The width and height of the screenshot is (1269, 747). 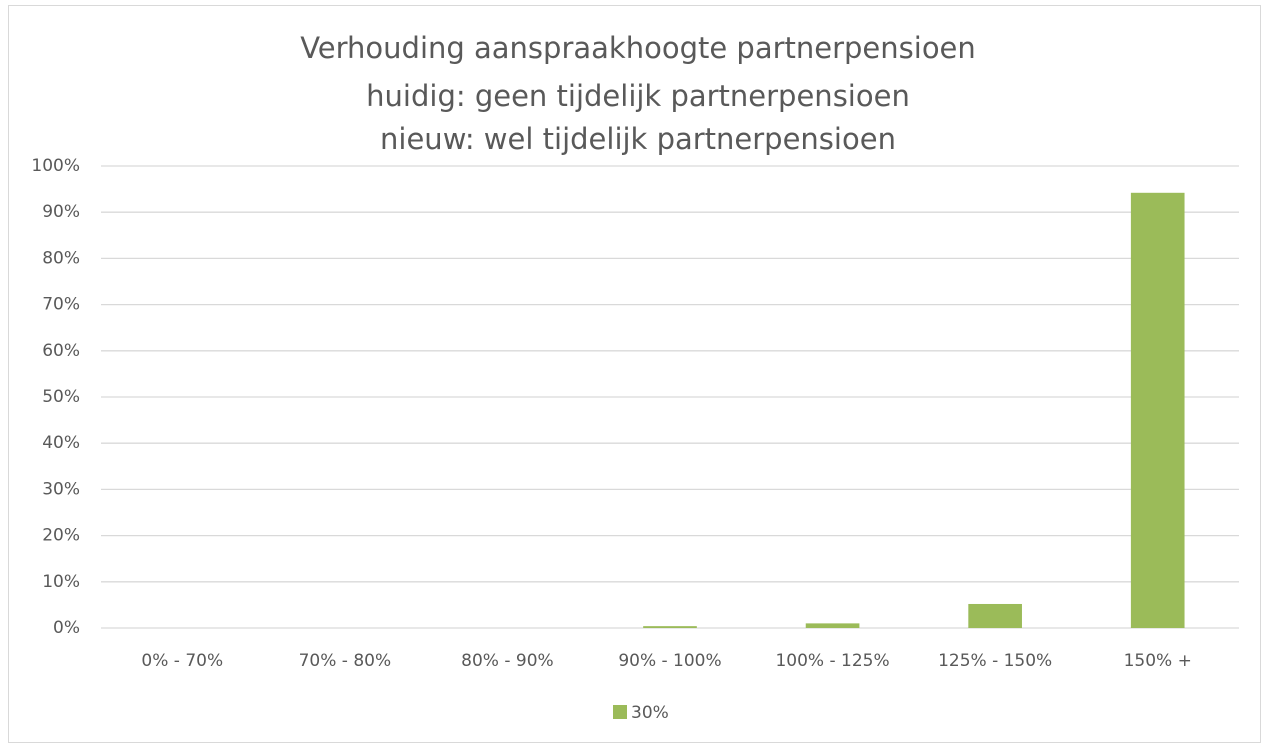 I want to click on x-tick-label: 90% - 100%, so click(x=669, y=661).